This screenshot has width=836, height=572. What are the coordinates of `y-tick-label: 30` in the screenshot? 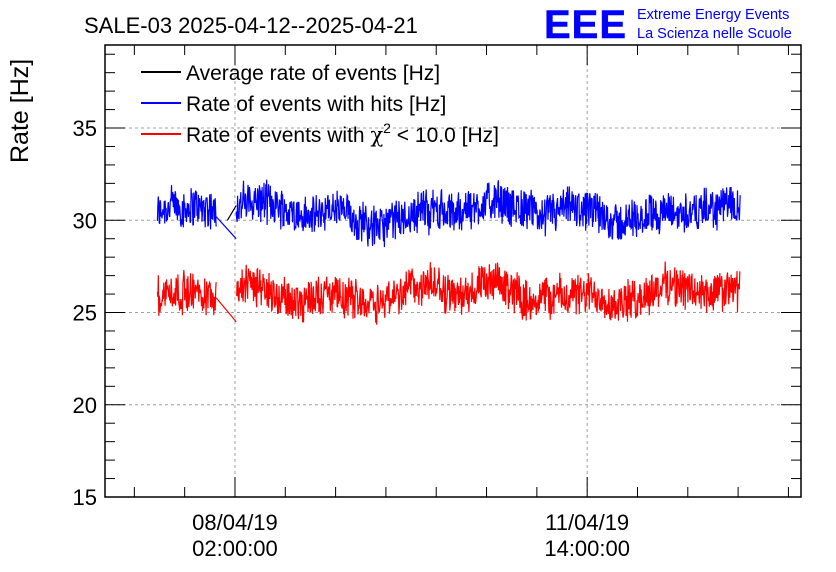 It's located at (85, 220).